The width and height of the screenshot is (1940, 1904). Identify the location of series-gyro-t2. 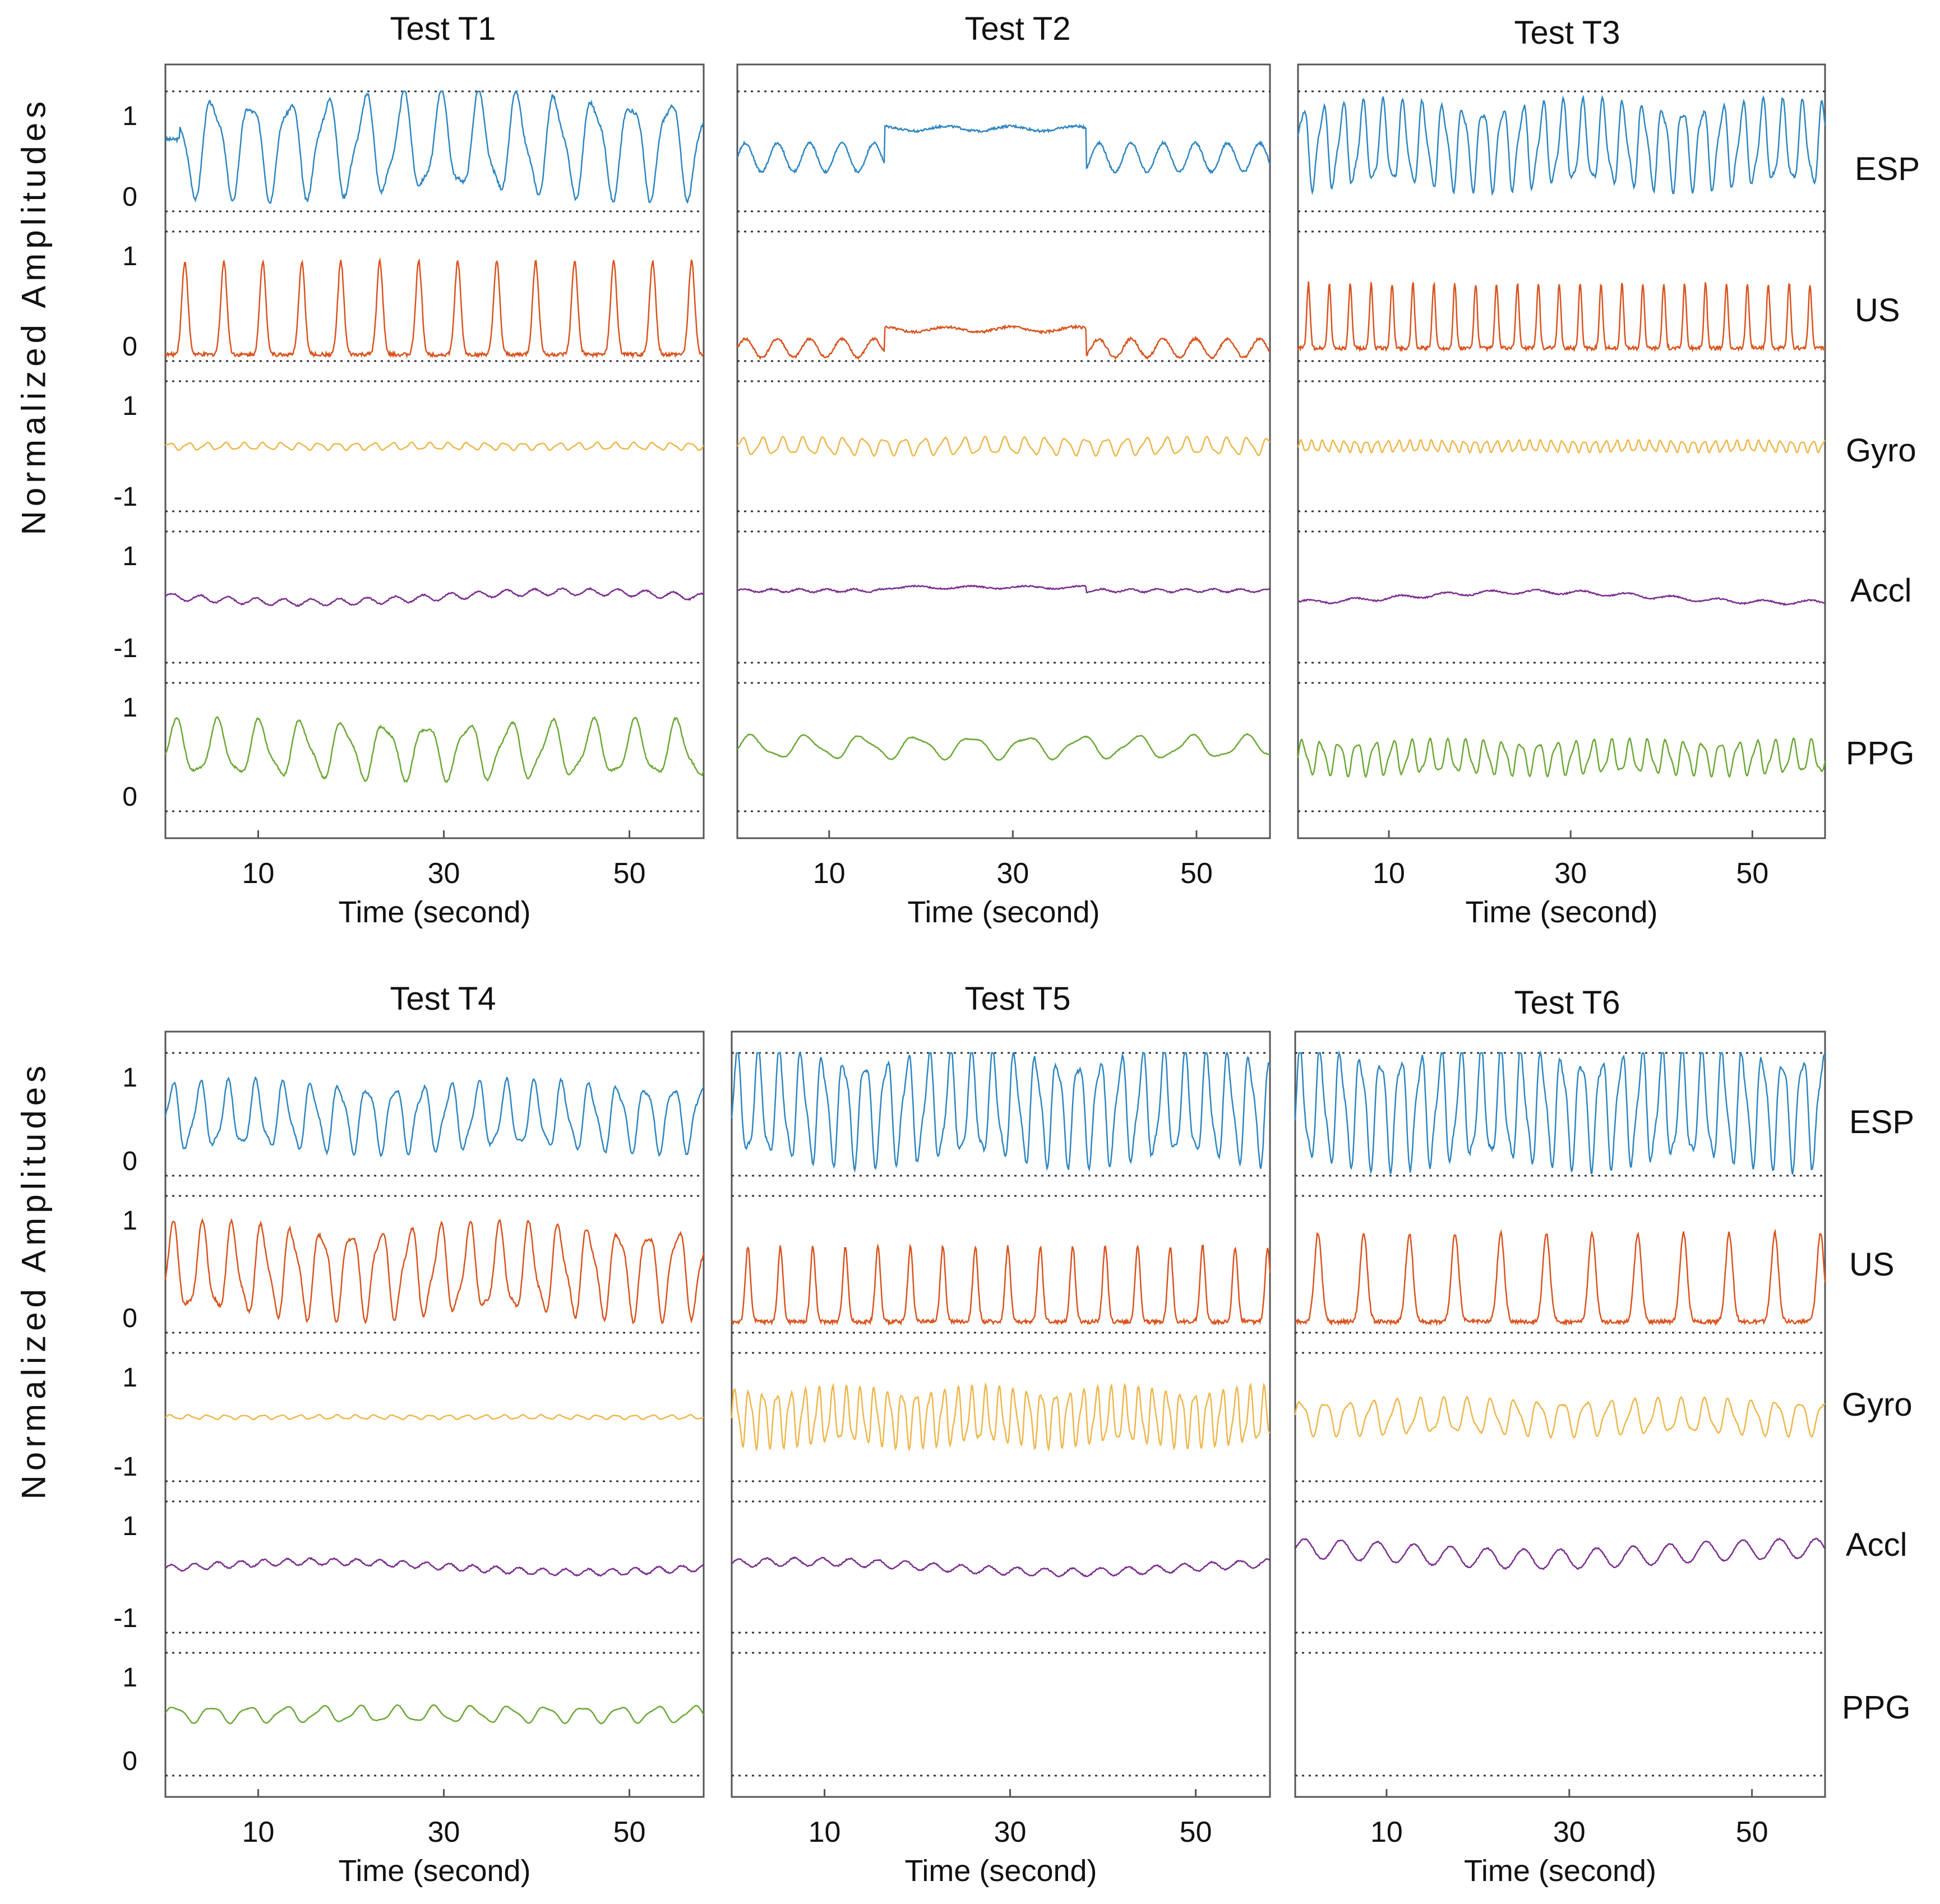
(1003, 446).